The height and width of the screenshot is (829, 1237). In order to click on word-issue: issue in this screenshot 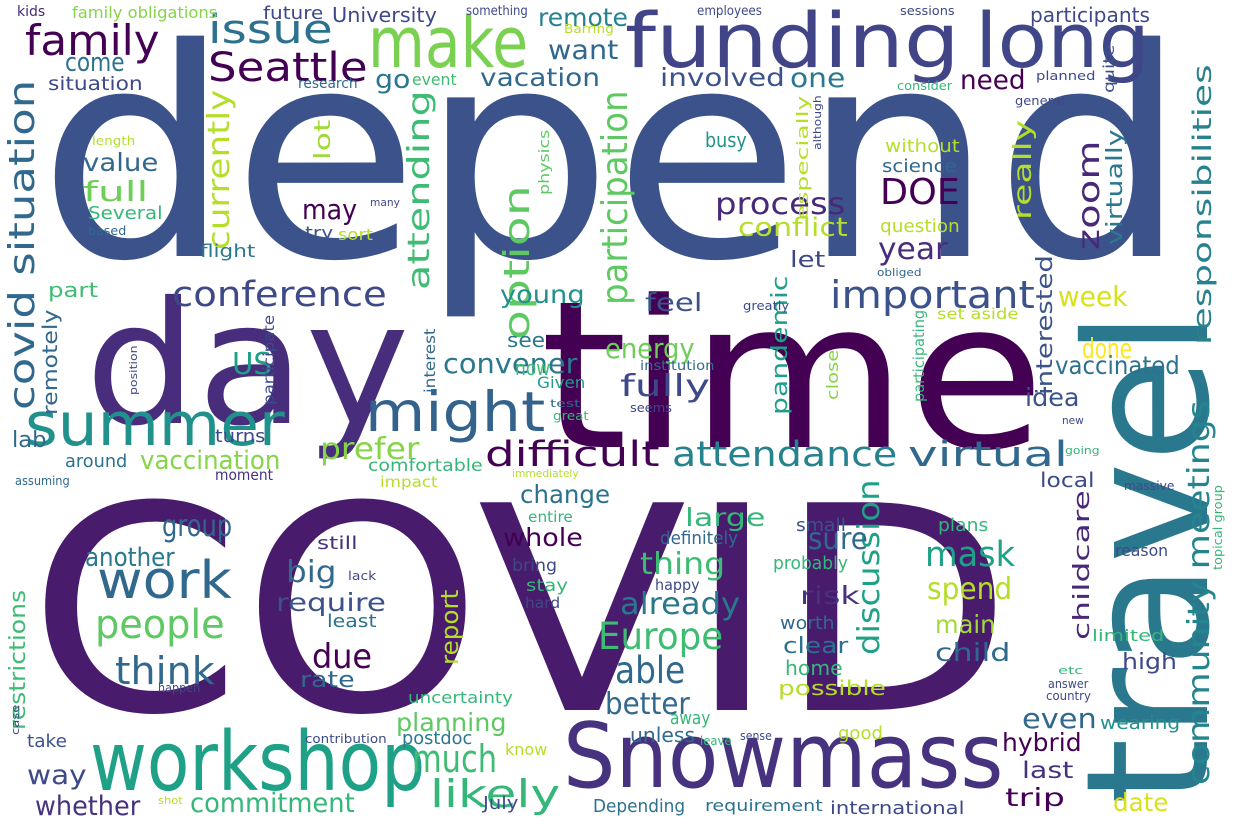, I will do `click(270, 30)`.